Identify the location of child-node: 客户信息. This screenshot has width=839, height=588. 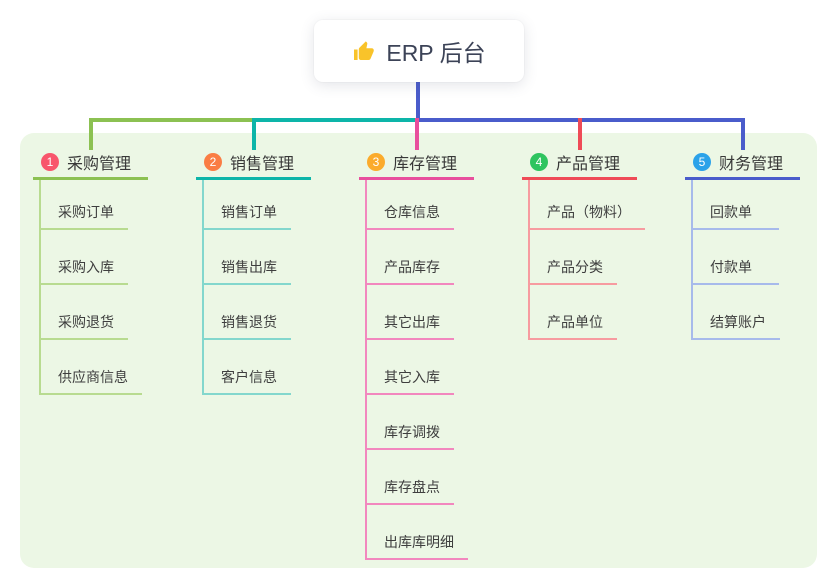
(246, 380).